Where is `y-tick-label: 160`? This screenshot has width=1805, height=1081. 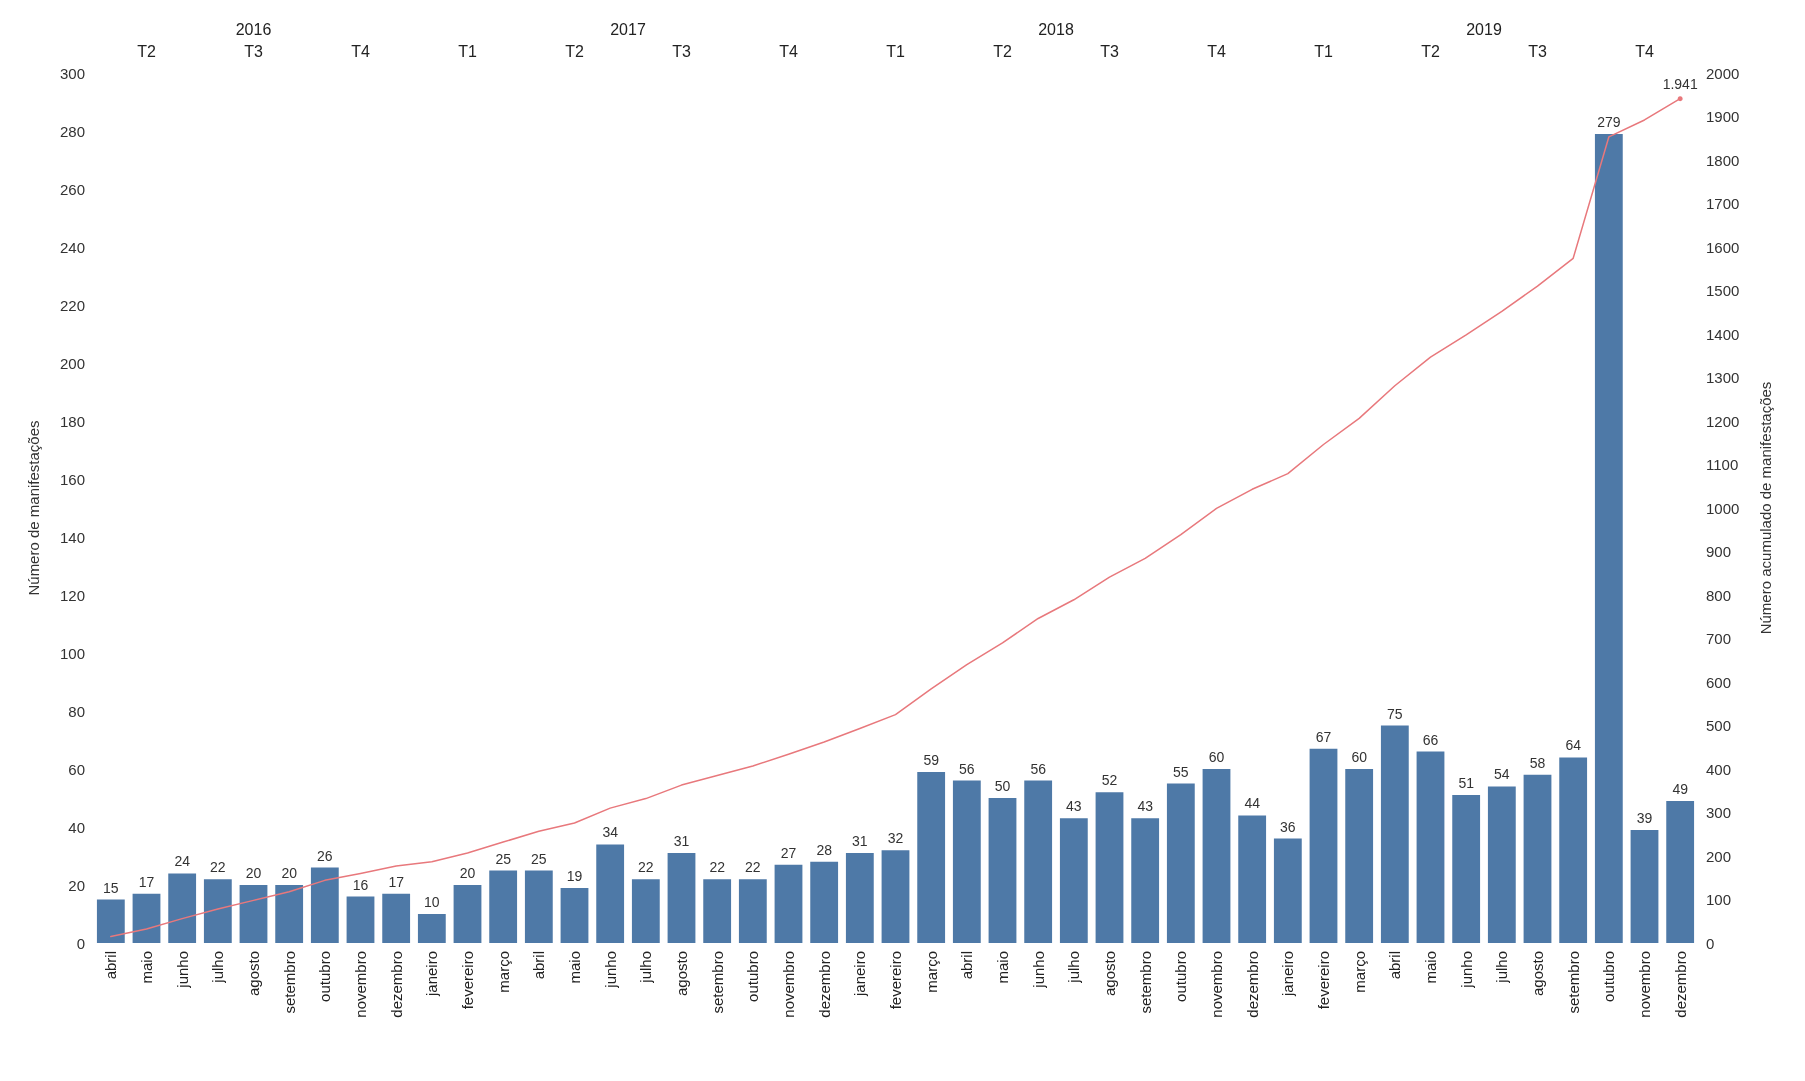 y-tick-label: 160 is located at coordinates (72, 479).